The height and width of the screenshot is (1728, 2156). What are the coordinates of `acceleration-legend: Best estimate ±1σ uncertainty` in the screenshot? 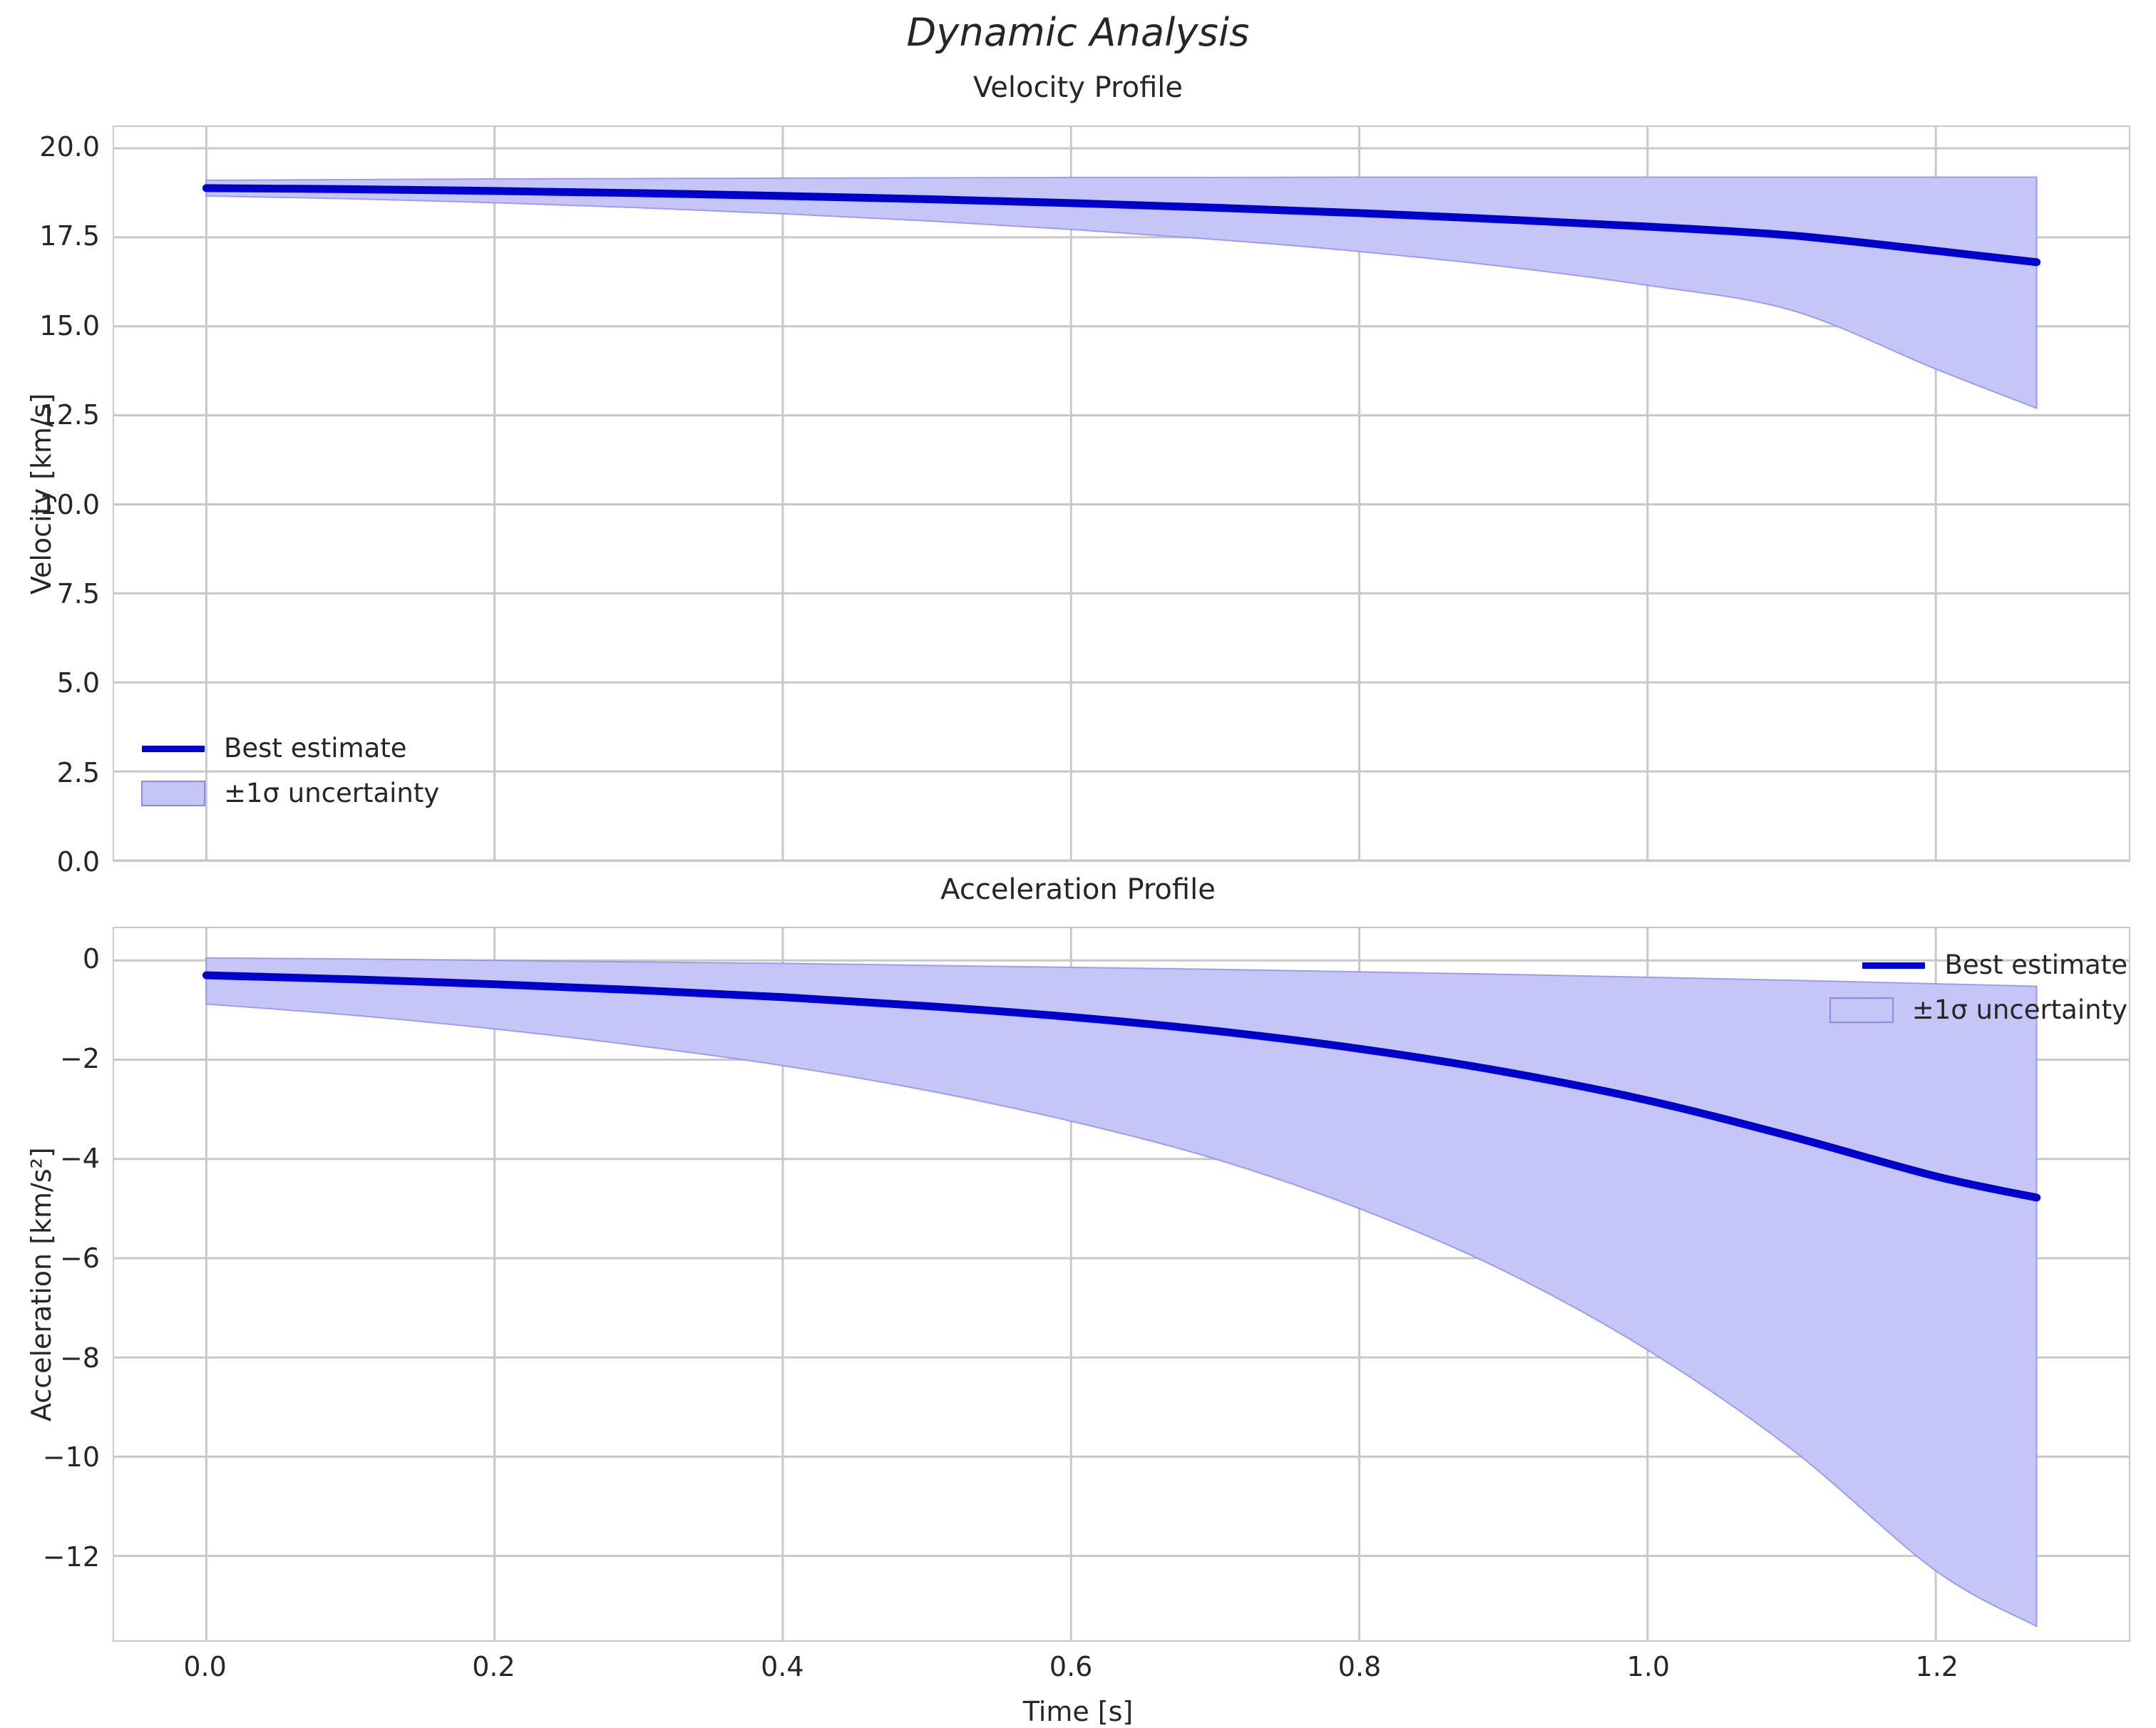 It's located at (1977, 987).